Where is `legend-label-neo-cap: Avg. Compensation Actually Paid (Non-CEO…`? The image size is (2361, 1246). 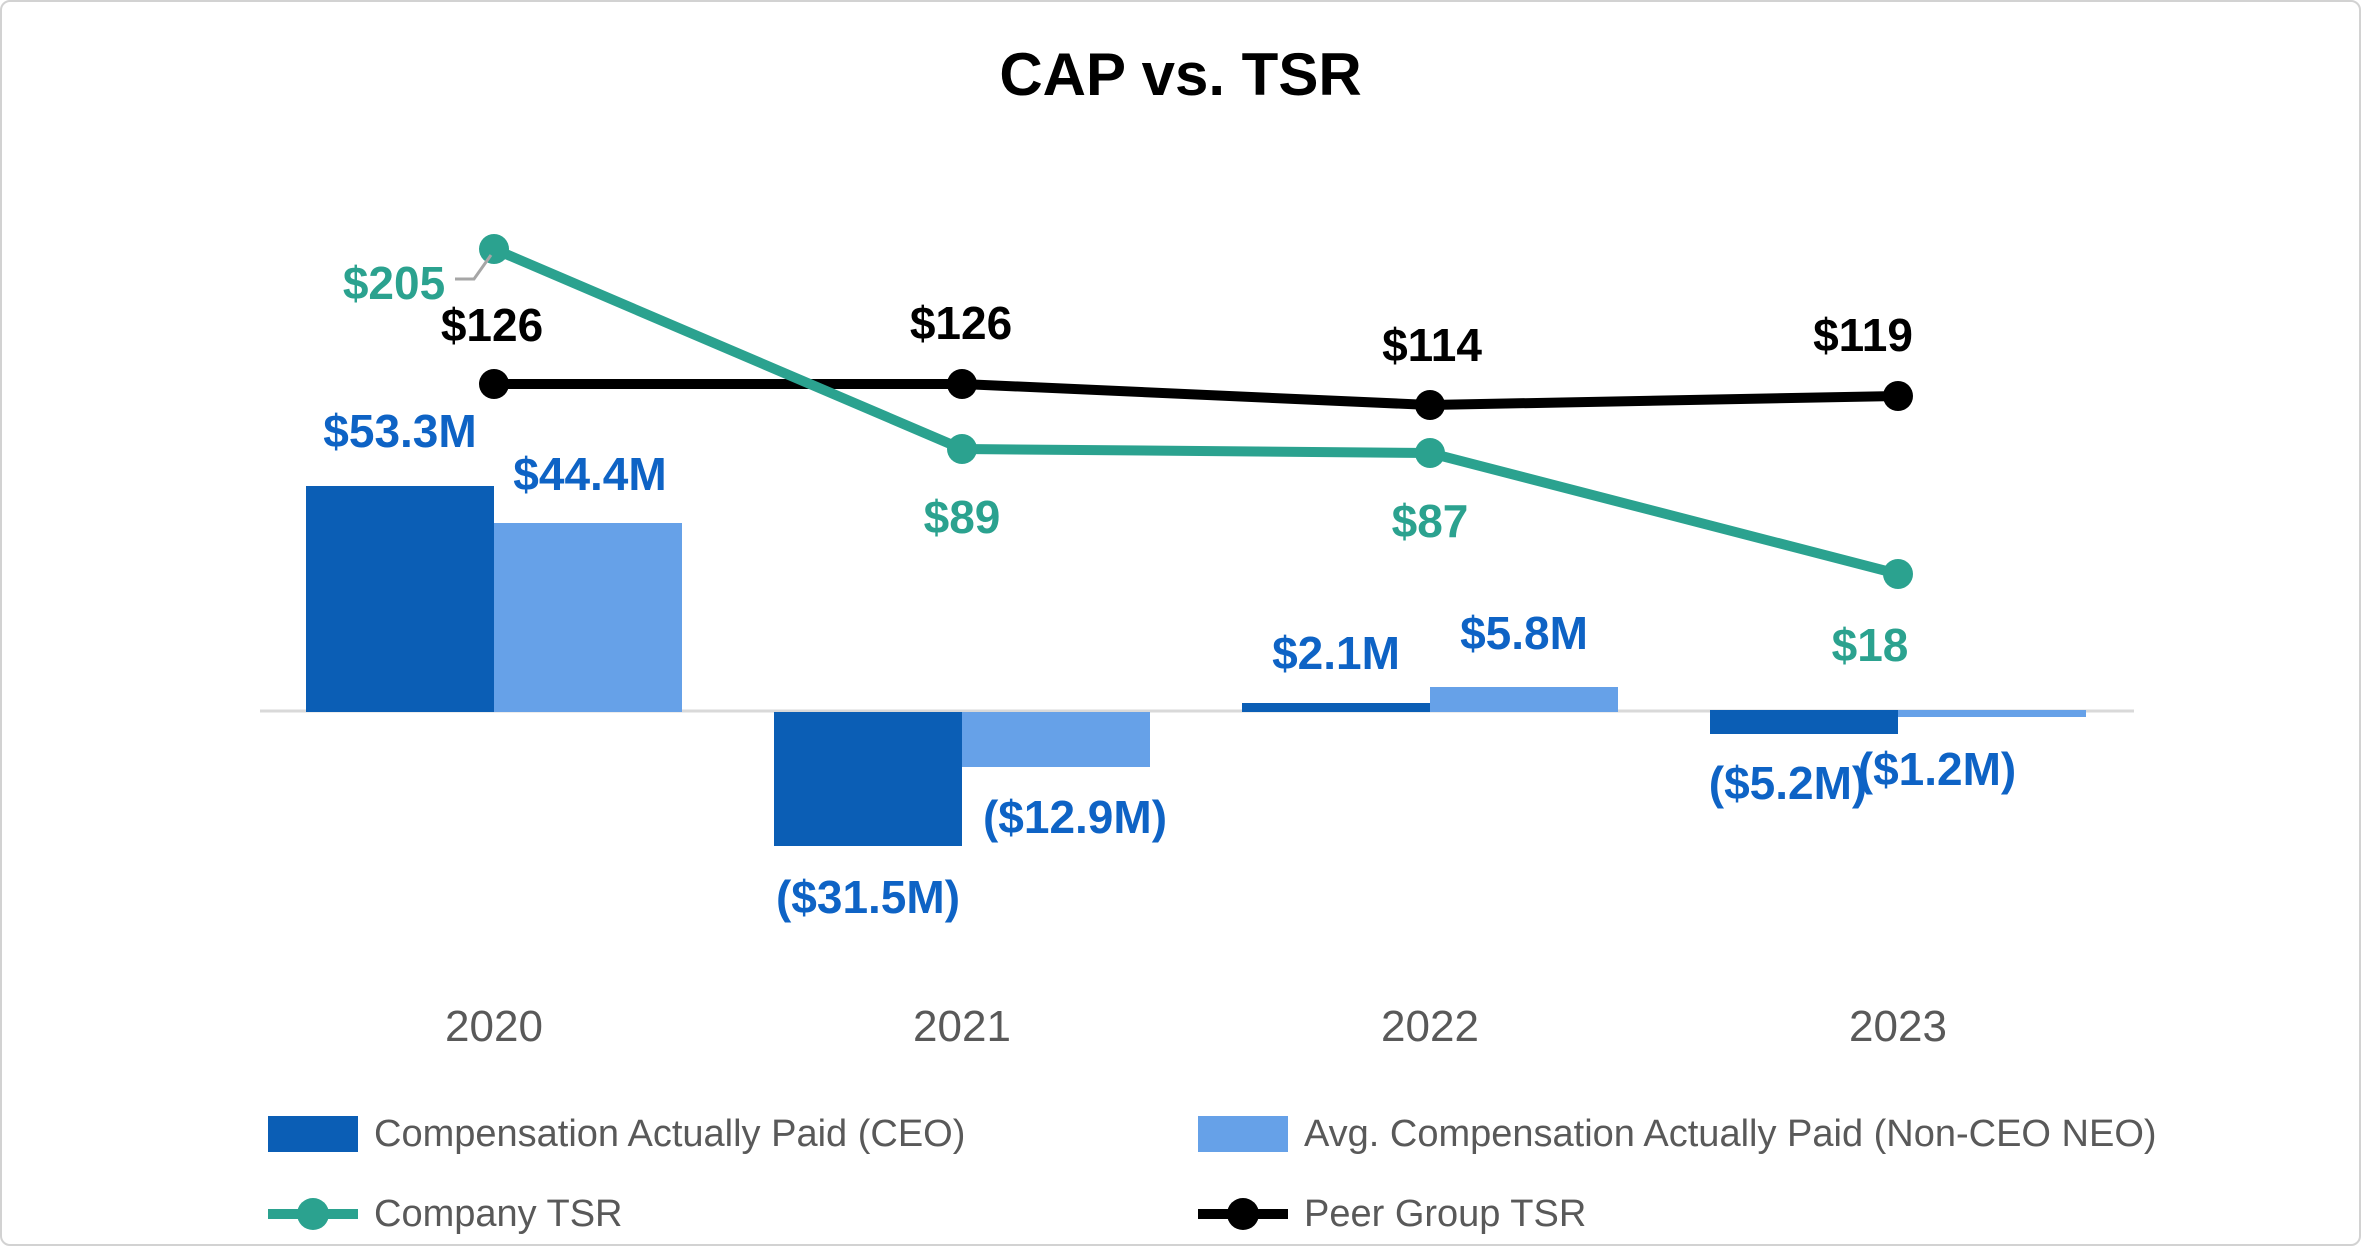
legend-label-neo-cap: Avg. Compensation Actually Paid (Non-CEO… is located at coordinates (1730, 1133).